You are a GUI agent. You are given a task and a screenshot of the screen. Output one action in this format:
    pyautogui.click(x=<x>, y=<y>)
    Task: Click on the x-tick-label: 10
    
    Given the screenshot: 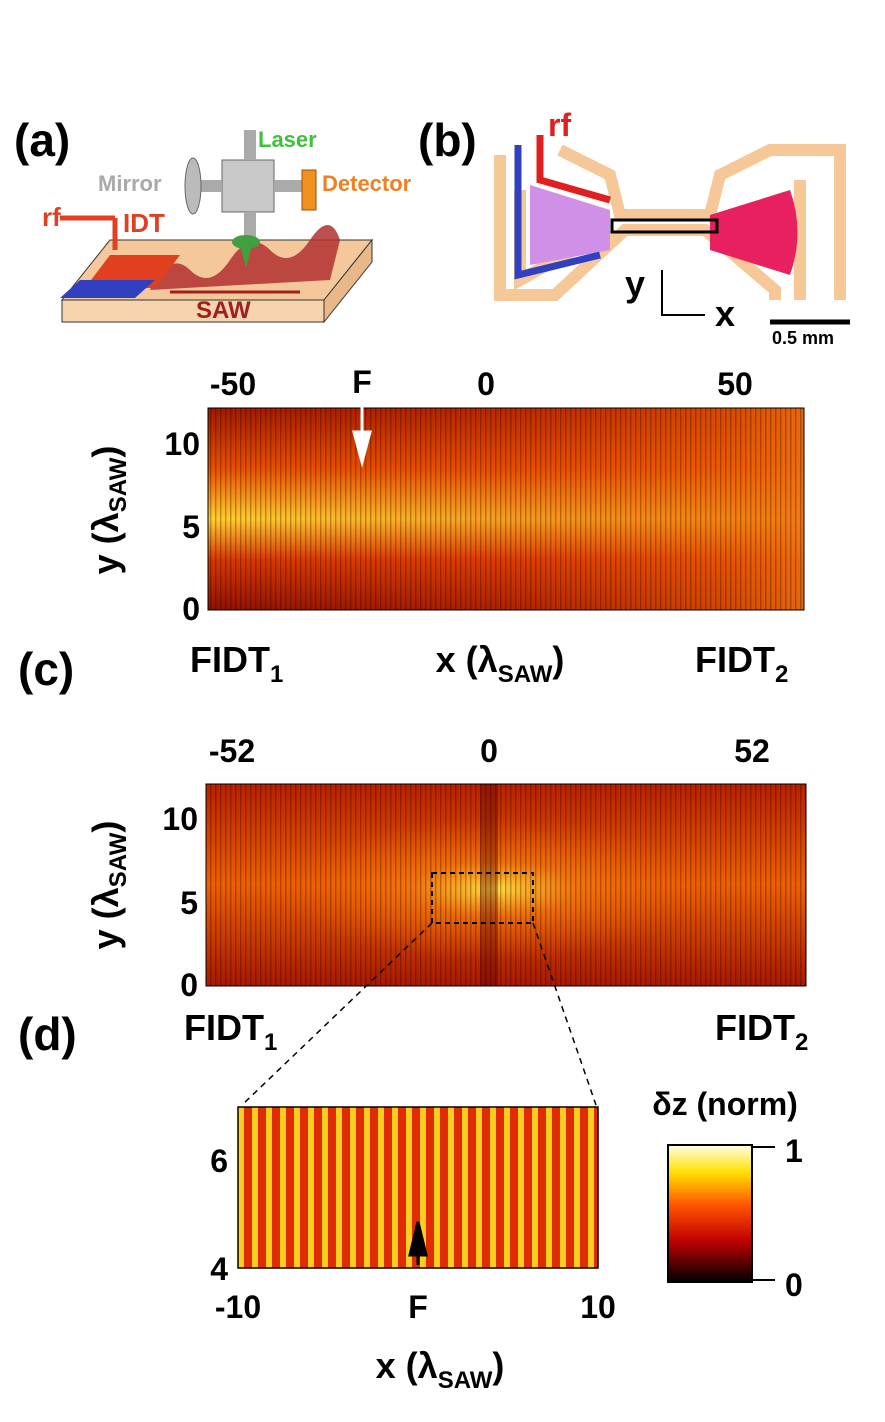 What is the action you would take?
    pyautogui.click(x=598, y=1307)
    